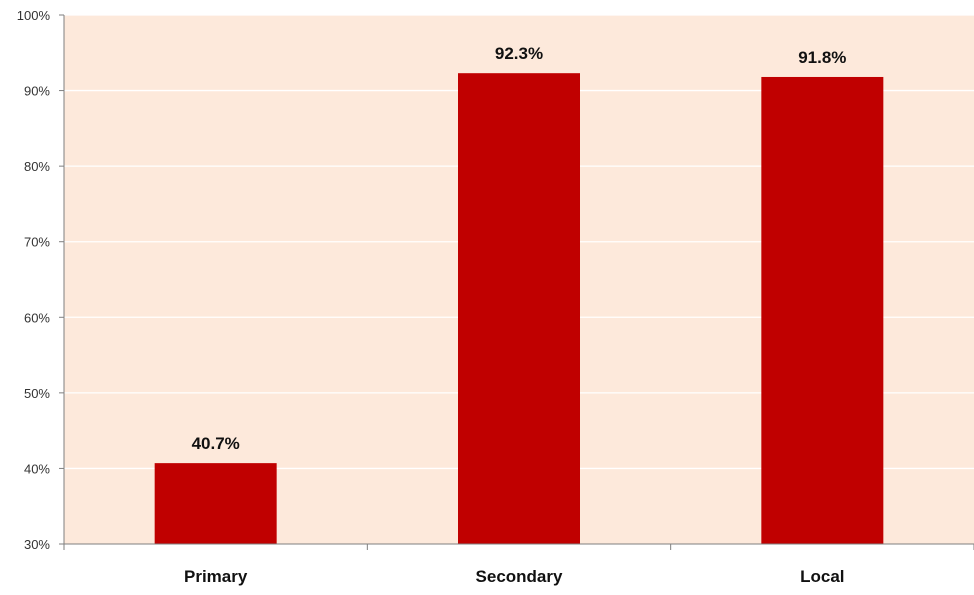  What do you see at coordinates (37, 317) in the screenshot?
I see `y-tick-label: 60%` at bounding box center [37, 317].